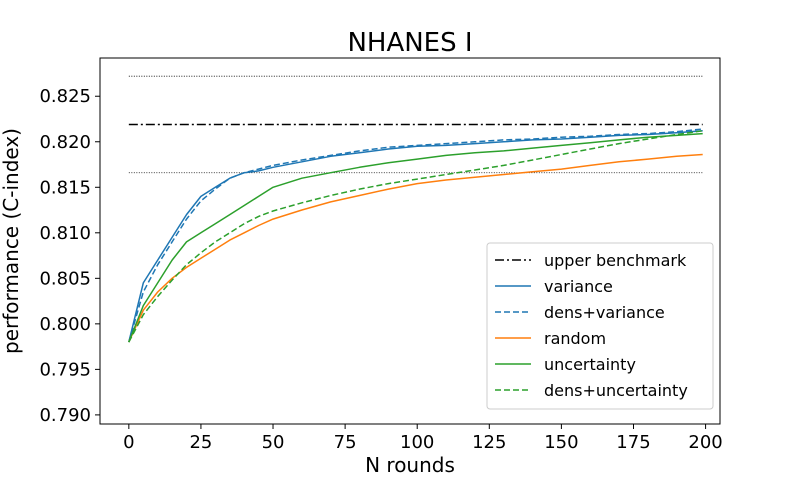  I want to click on y-axis-label: performance (C-index), so click(11, 241).